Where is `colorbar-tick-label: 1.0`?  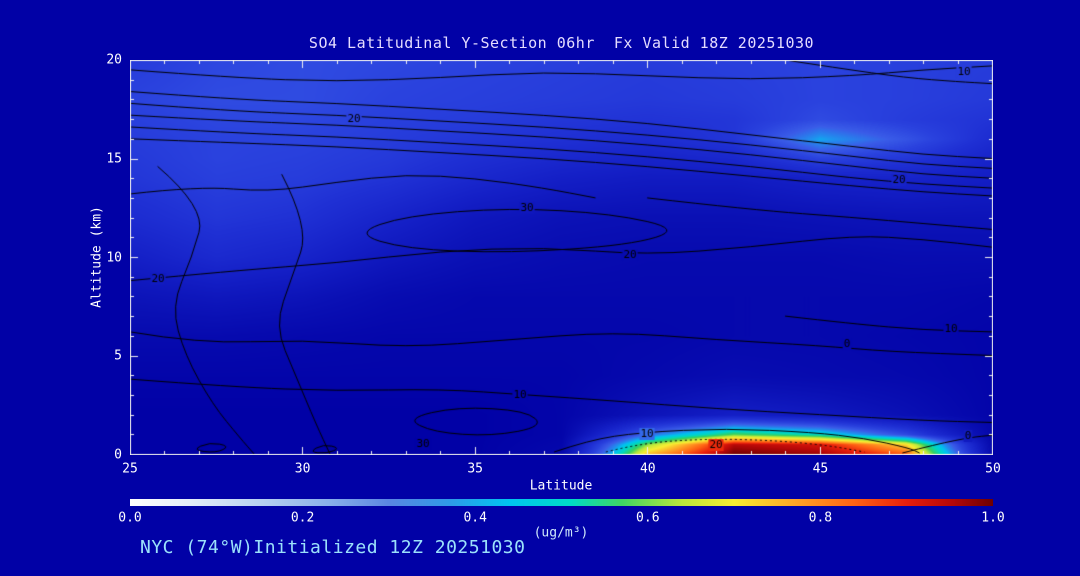
colorbar-tick-label: 1.0 is located at coordinates (993, 518).